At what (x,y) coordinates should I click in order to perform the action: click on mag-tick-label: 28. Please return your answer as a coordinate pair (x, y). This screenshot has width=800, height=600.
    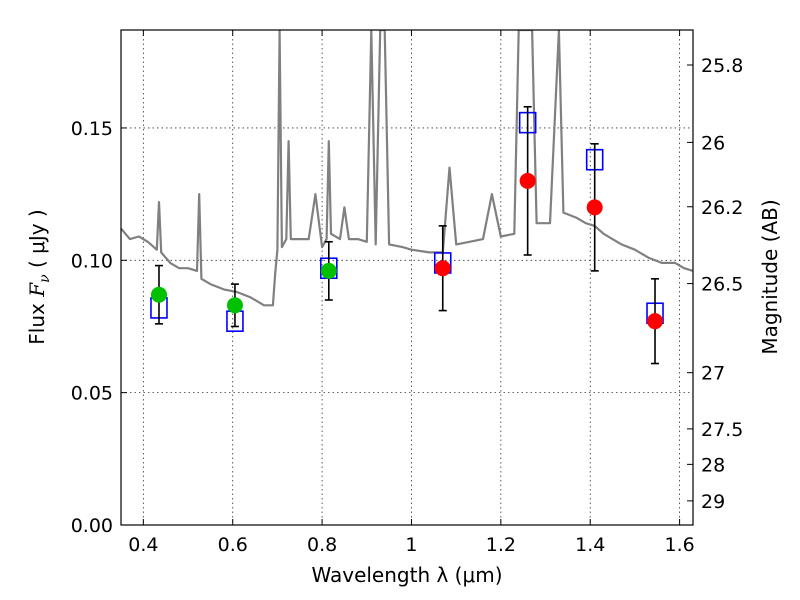
    Looking at the image, I should click on (713, 465).